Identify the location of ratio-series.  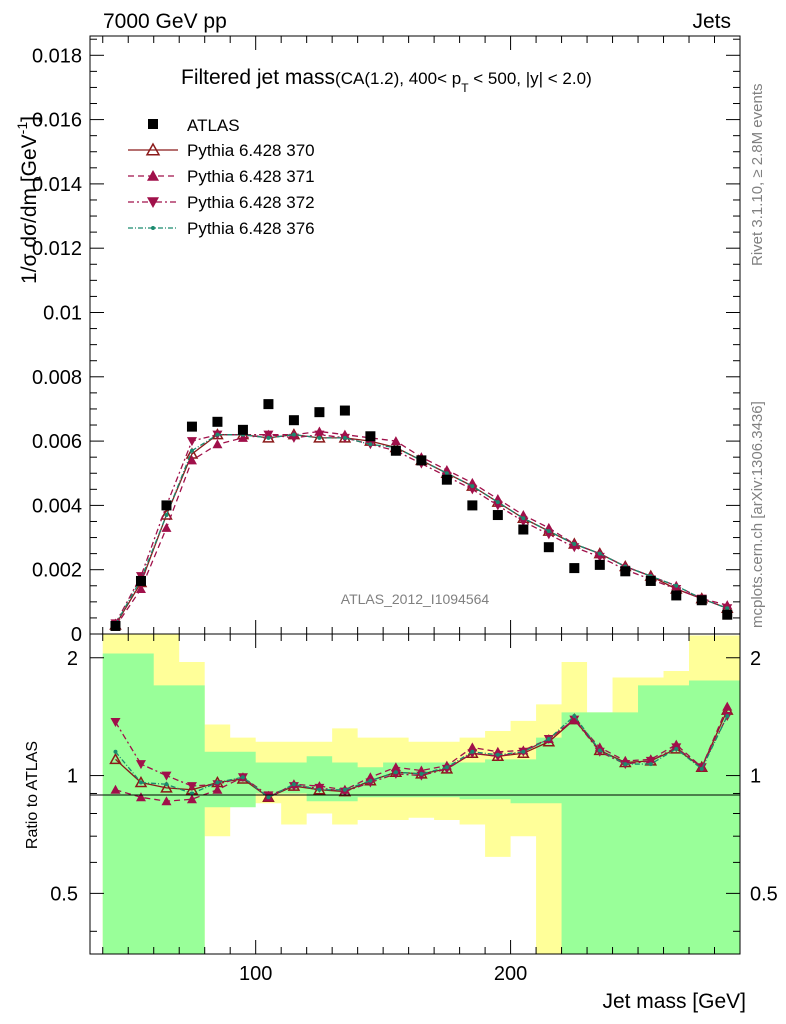
(421, 753).